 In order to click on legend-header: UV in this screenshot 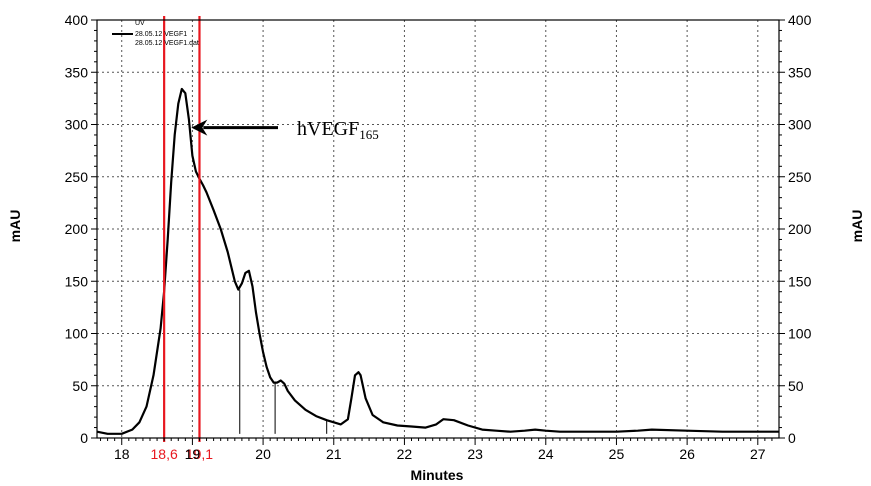, I will do `click(140, 23)`.